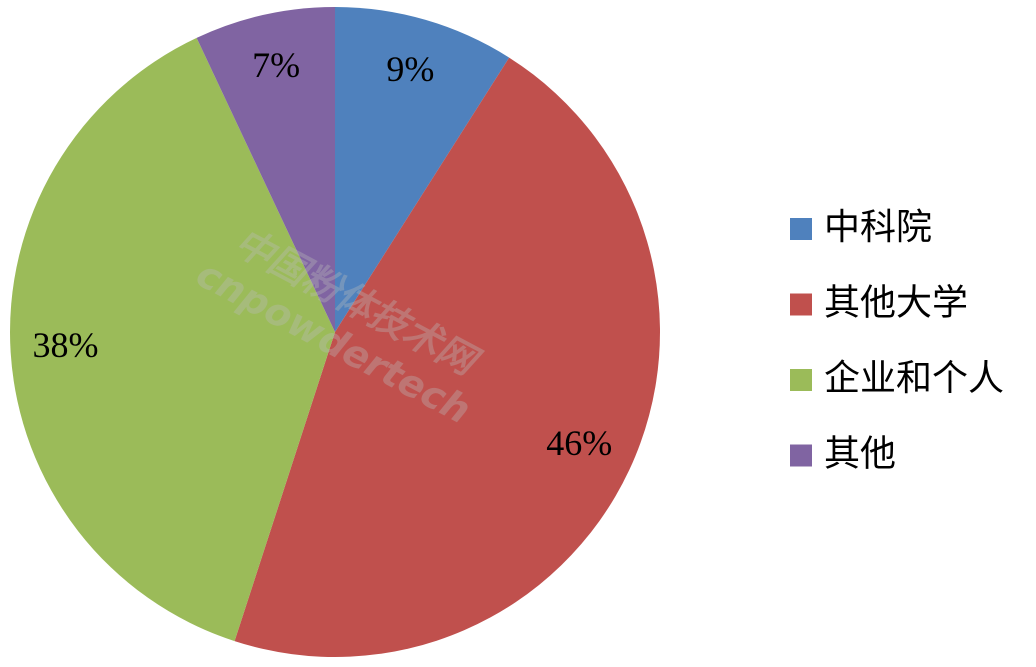 This screenshot has width=1036, height=667. Describe the element at coordinates (860, 454) in the screenshot. I see `legend-label: 其他` at that location.